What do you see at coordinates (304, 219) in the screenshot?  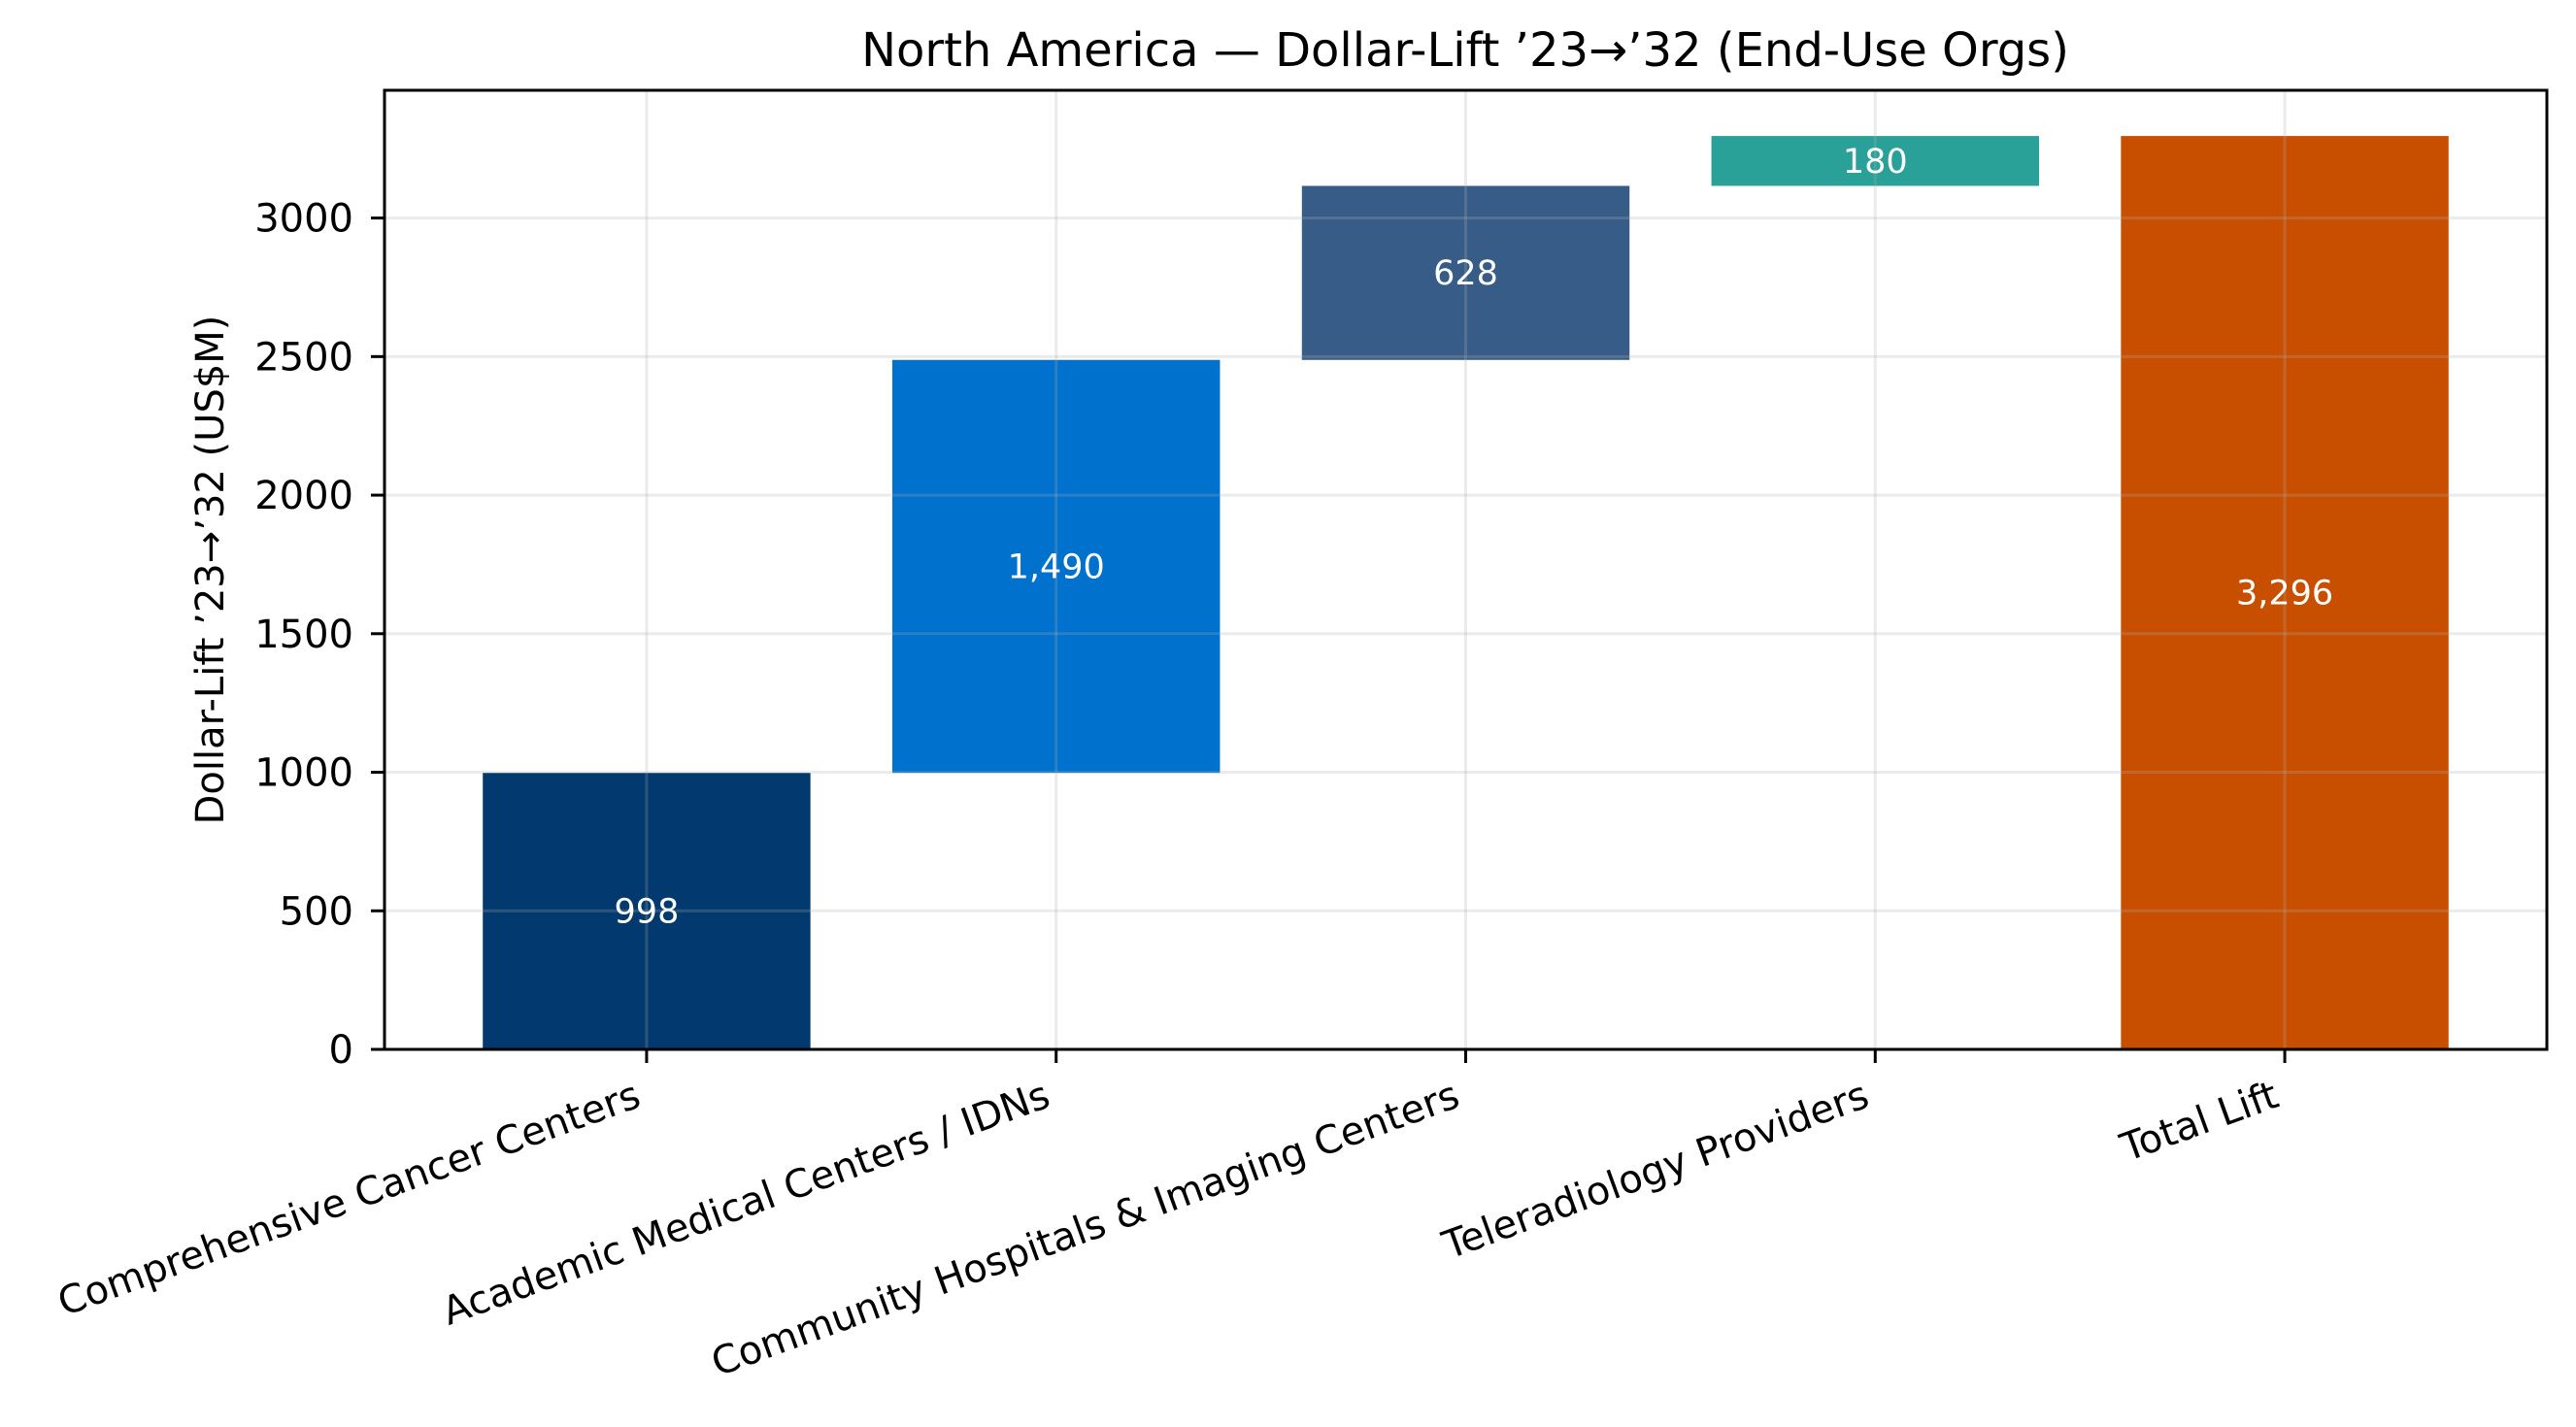 I see `y-tick-label: 3000` at bounding box center [304, 219].